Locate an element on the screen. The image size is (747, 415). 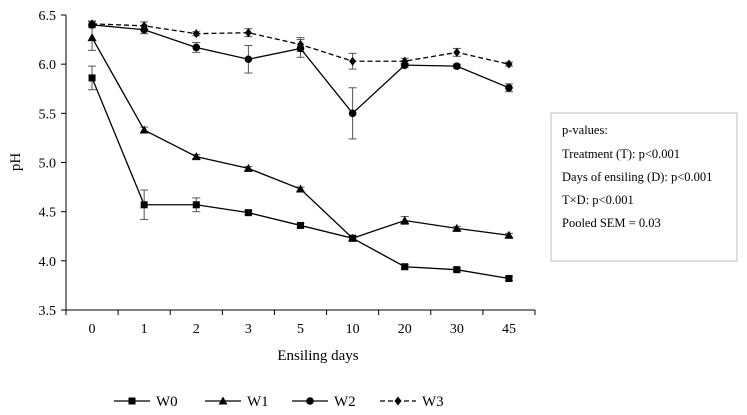
y-tick-labels: 3.5 4.0 4.5 5.0 5.5 6.0 6.5 is located at coordinates (52, 164).